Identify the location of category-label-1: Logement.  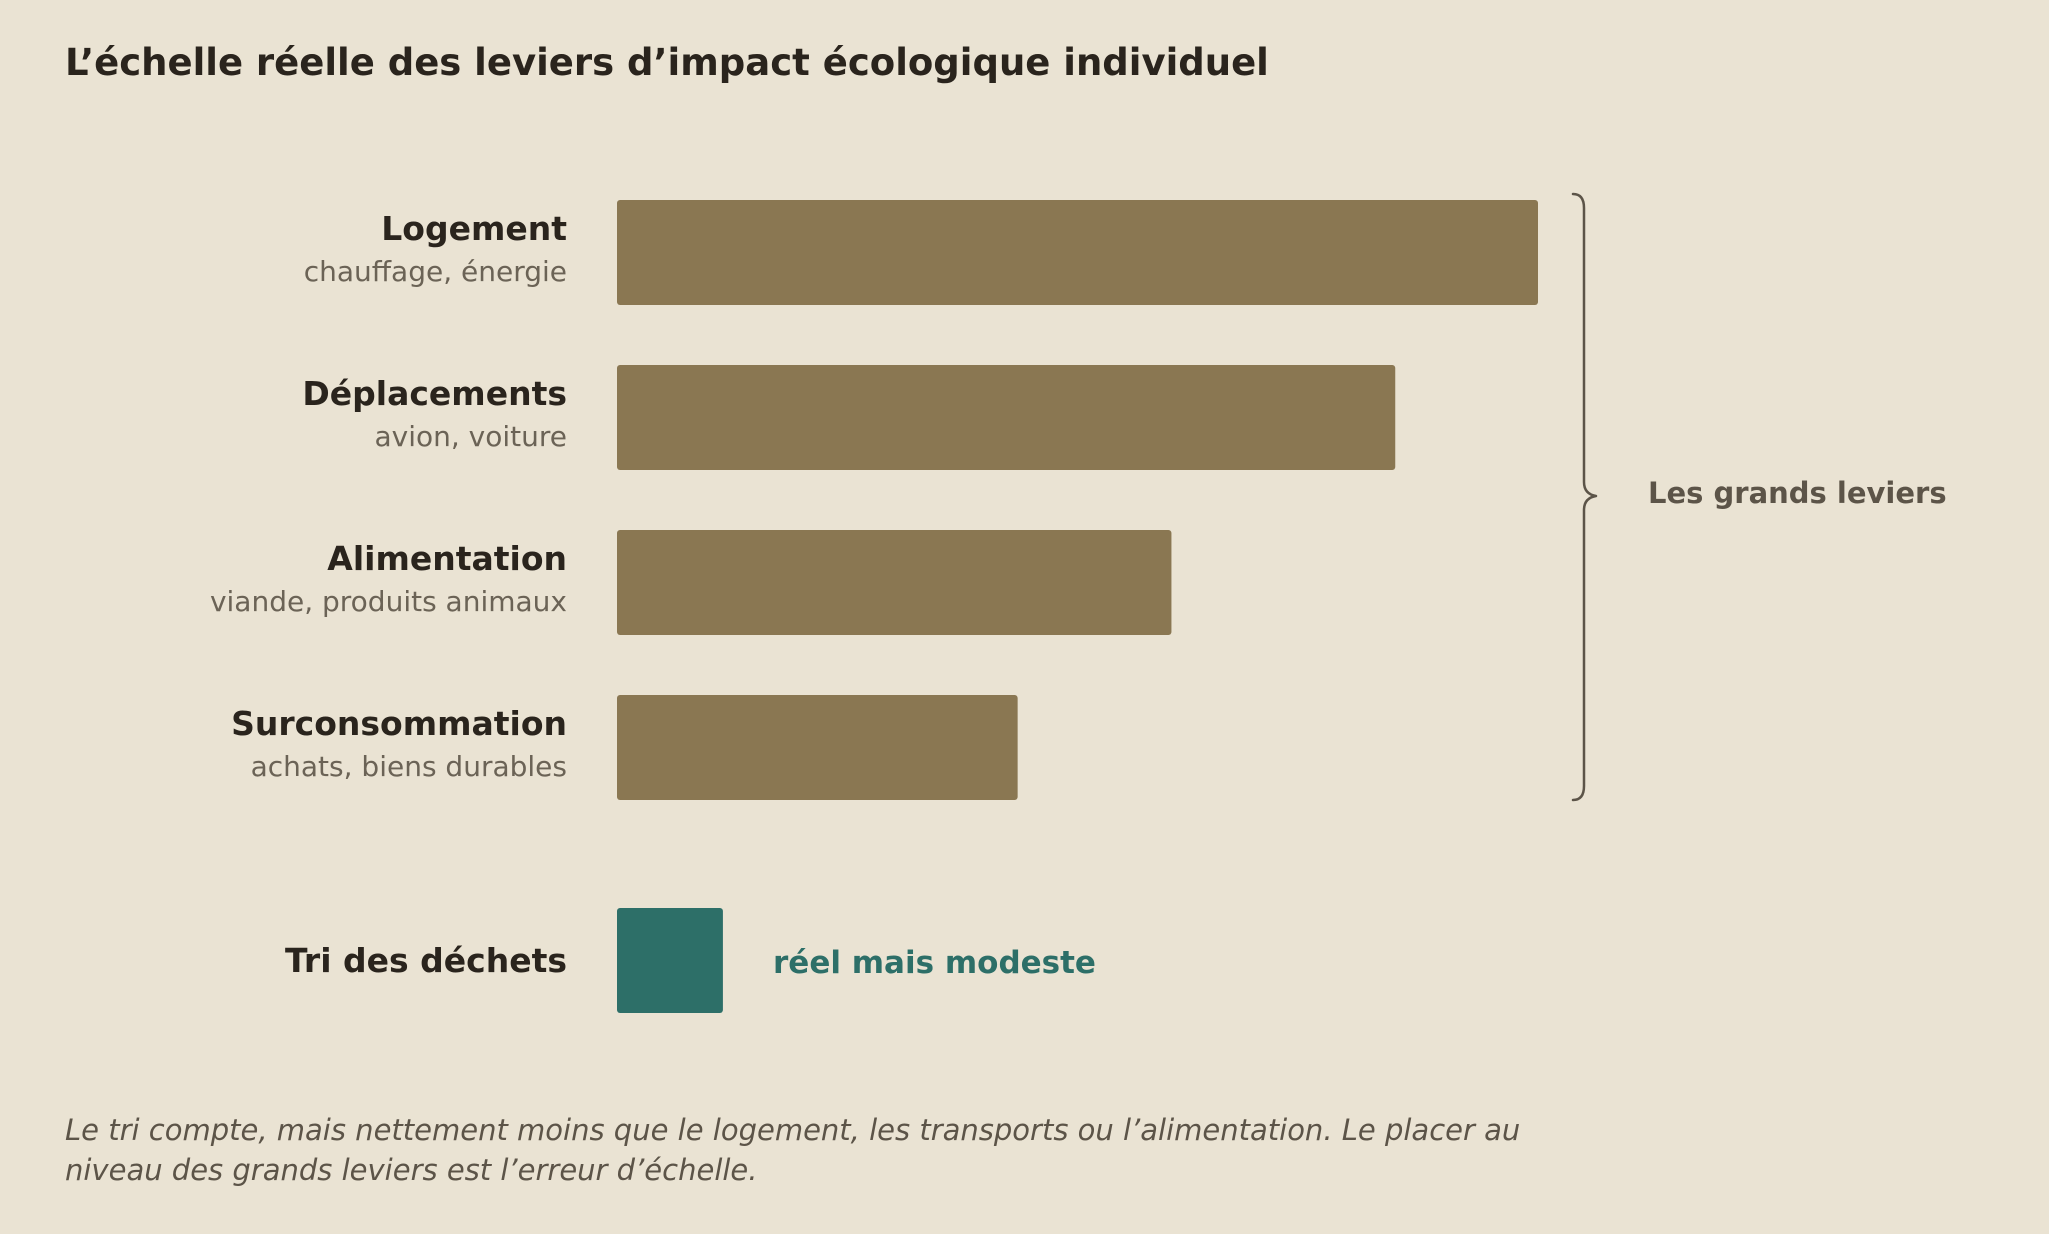
(474, 228).